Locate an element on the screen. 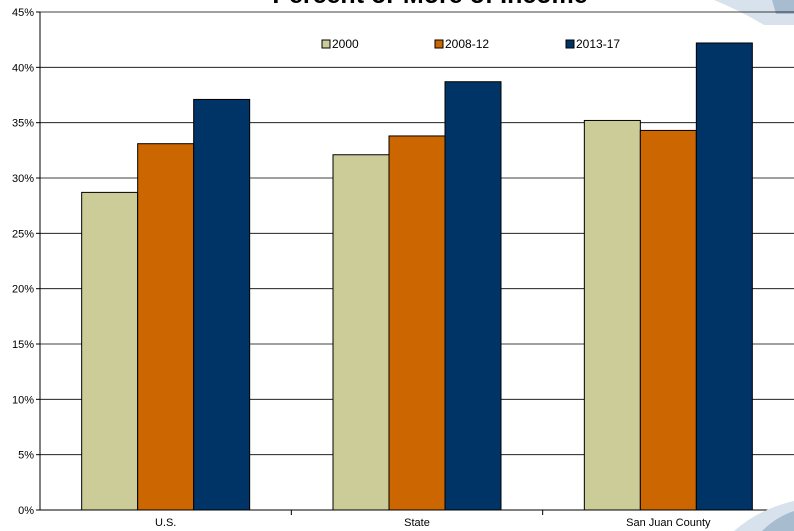  y-tick-label: 45% is located at coordinates (23, 13).